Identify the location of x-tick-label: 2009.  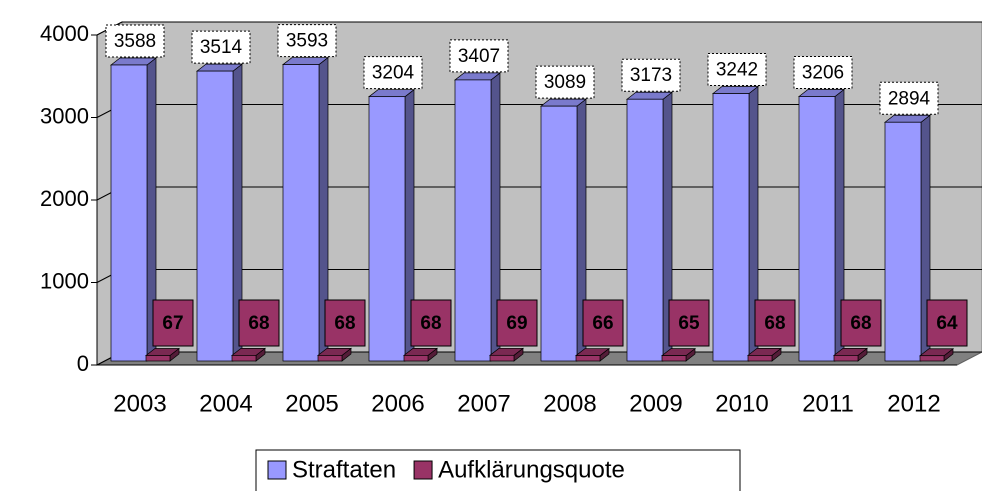
(655, 403).